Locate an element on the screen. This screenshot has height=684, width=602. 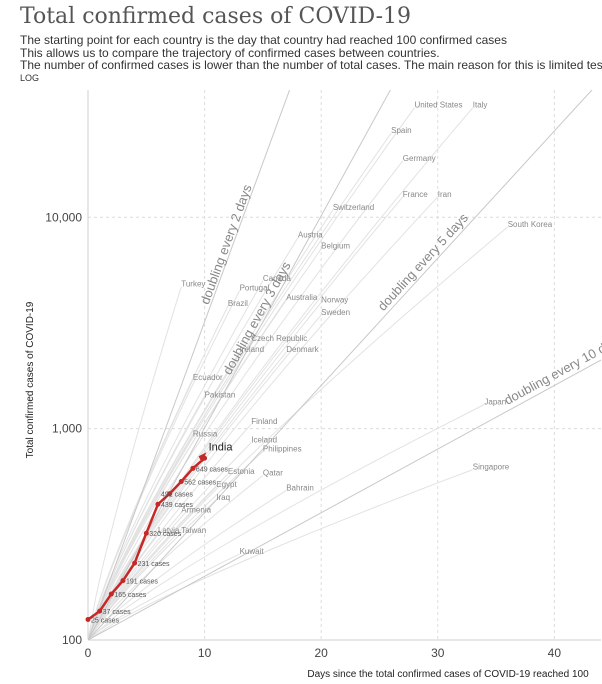
country-label: Norway is located at coordinates (334, 300).